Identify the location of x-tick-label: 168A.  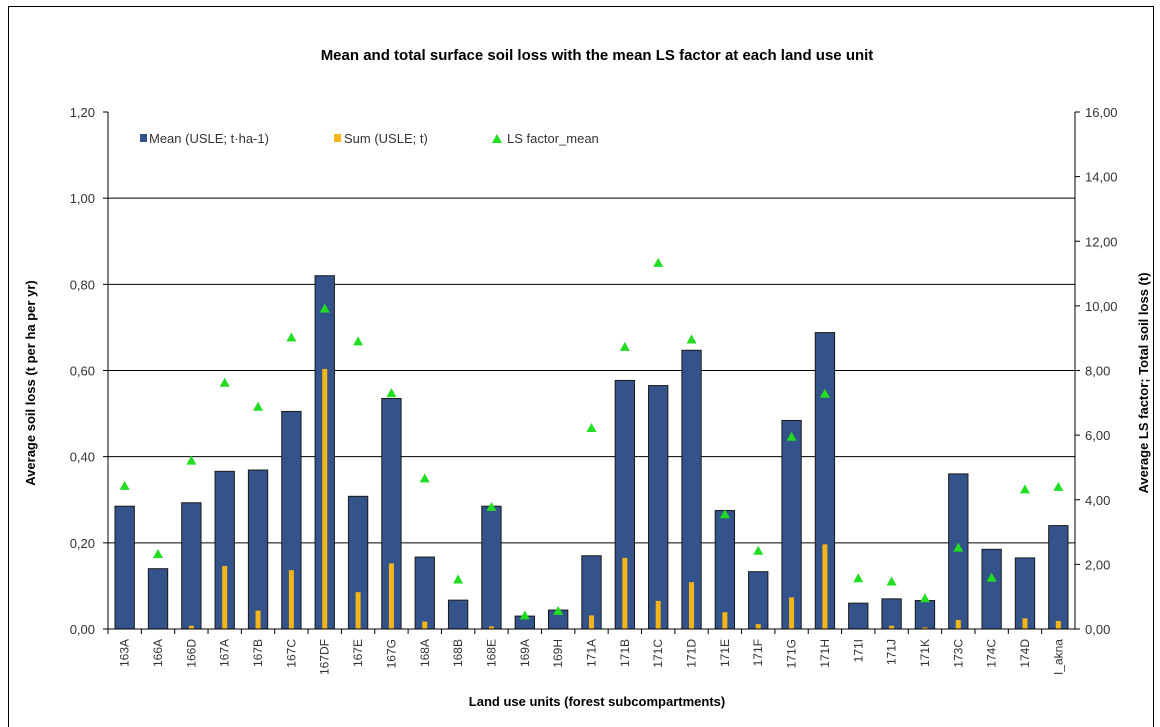
(425, 653).